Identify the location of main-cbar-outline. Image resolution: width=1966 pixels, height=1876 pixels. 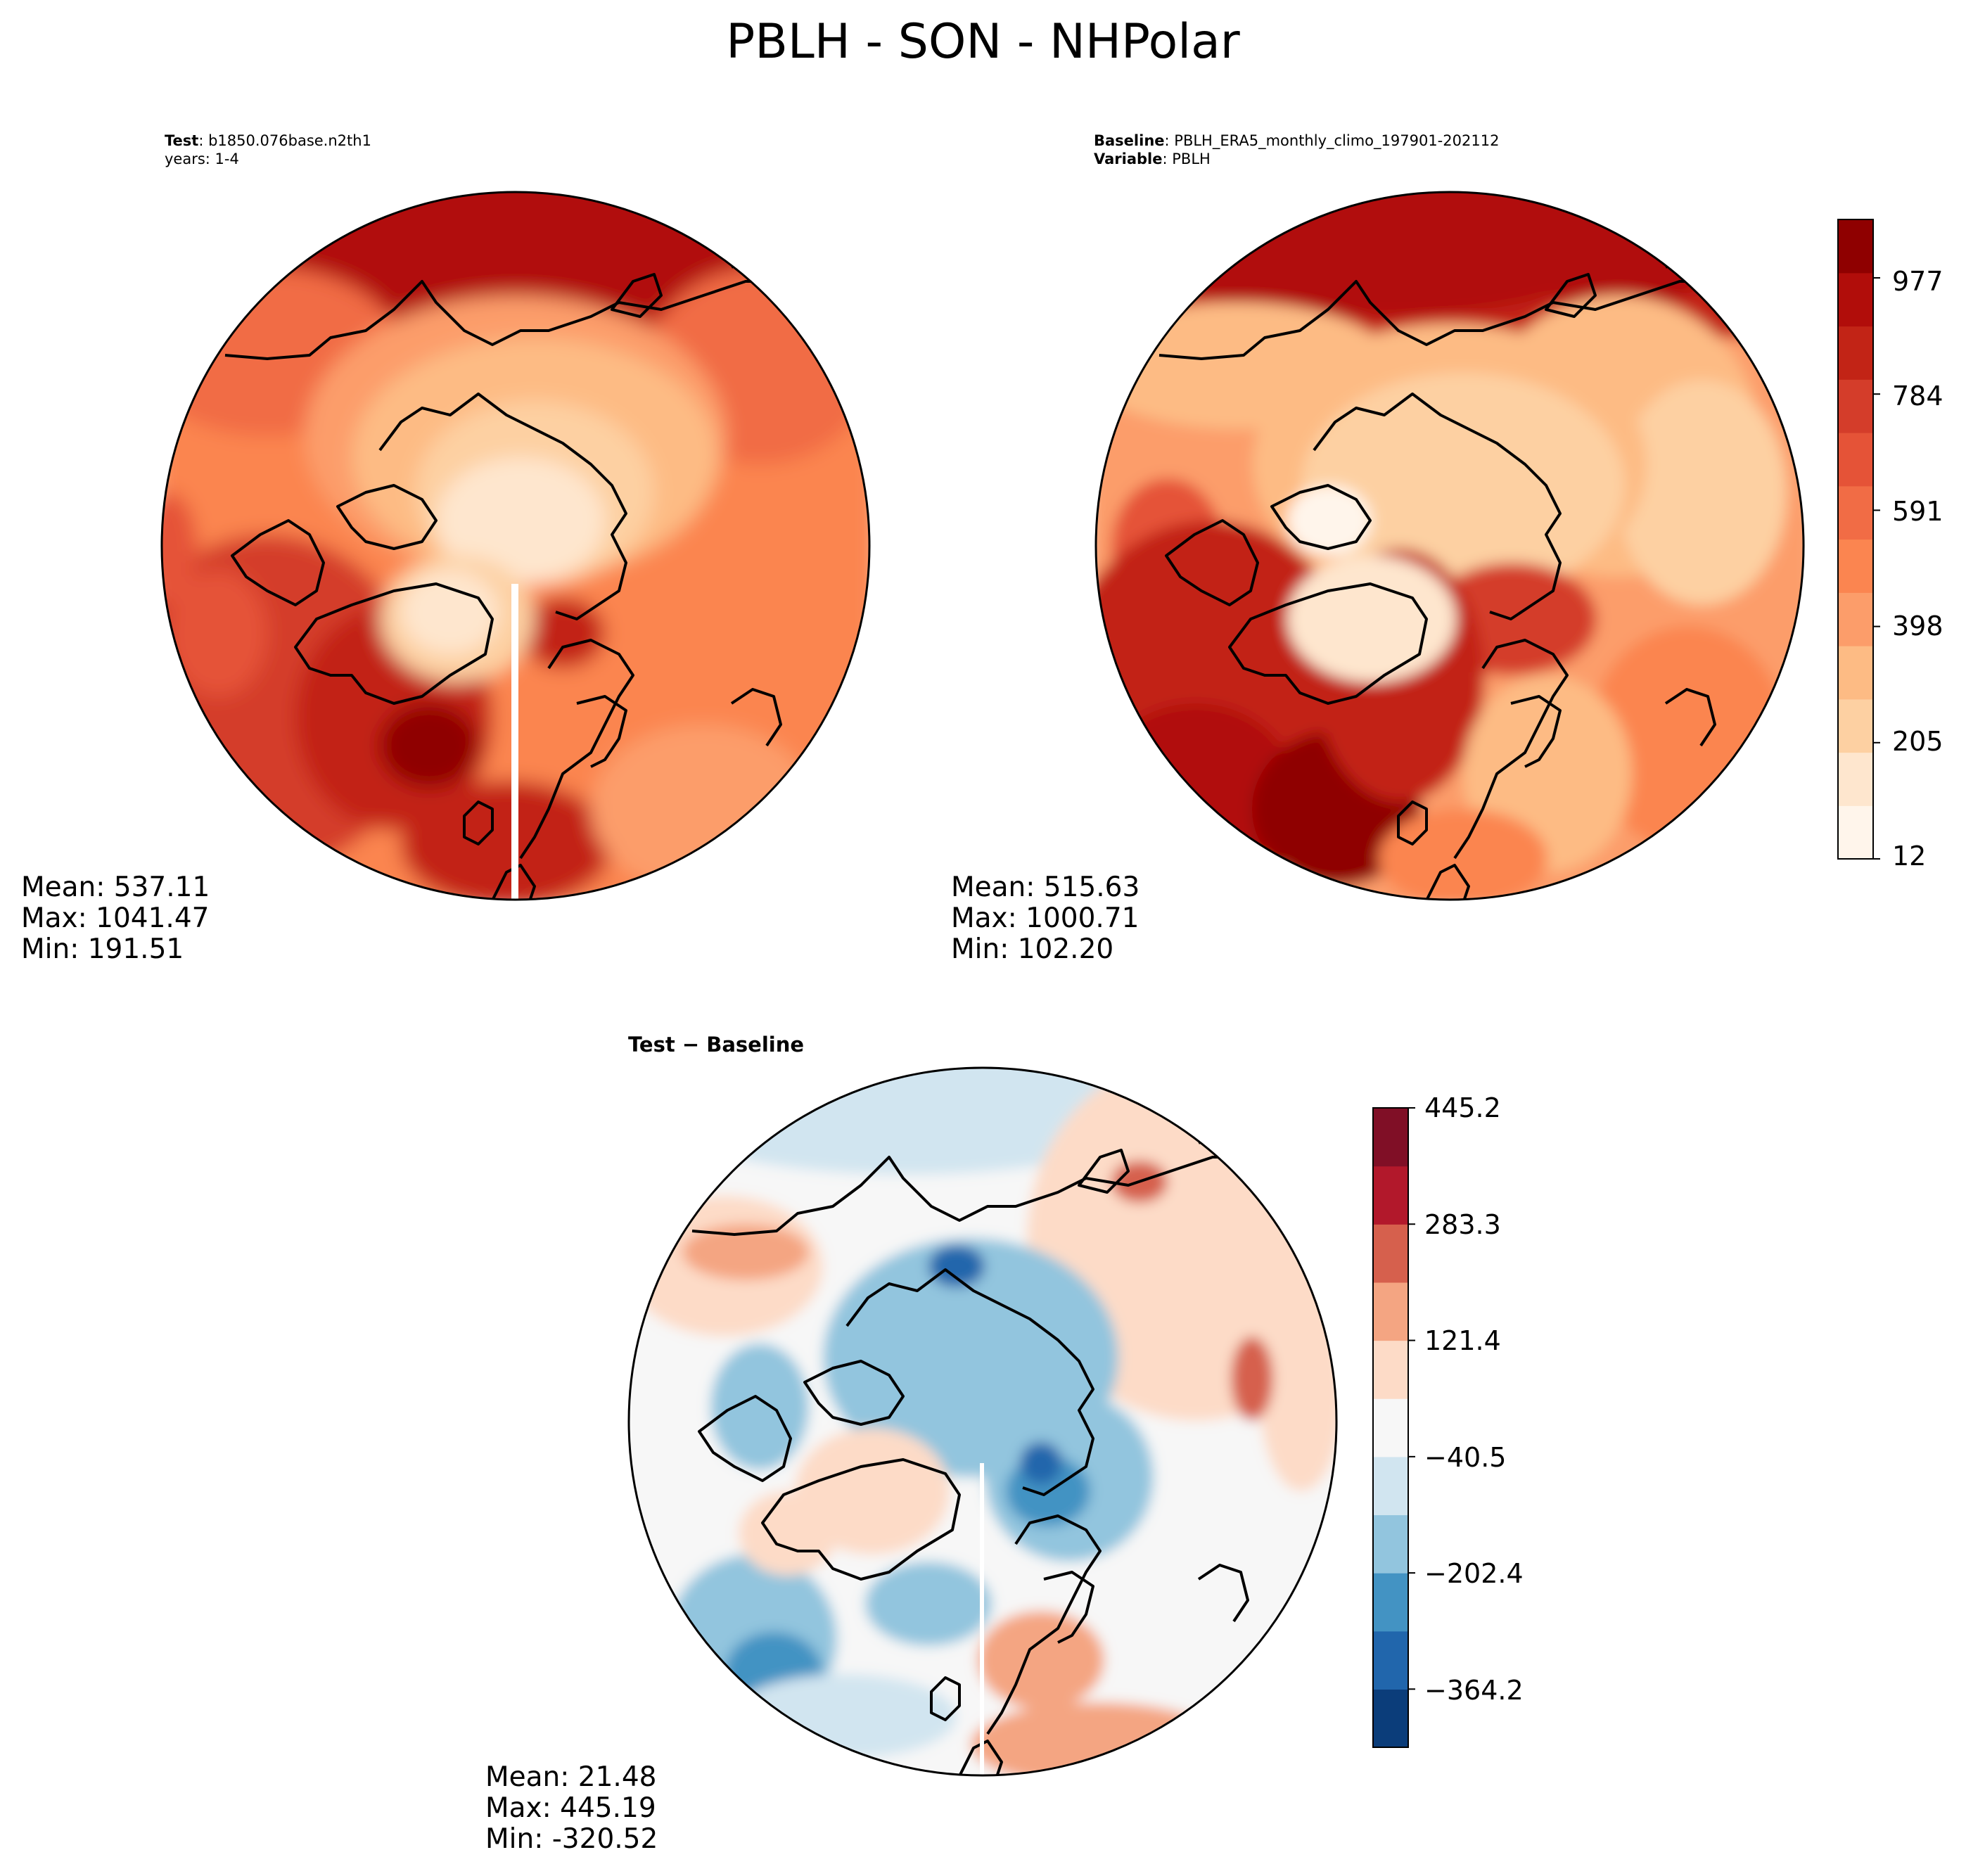
(1855, 539).